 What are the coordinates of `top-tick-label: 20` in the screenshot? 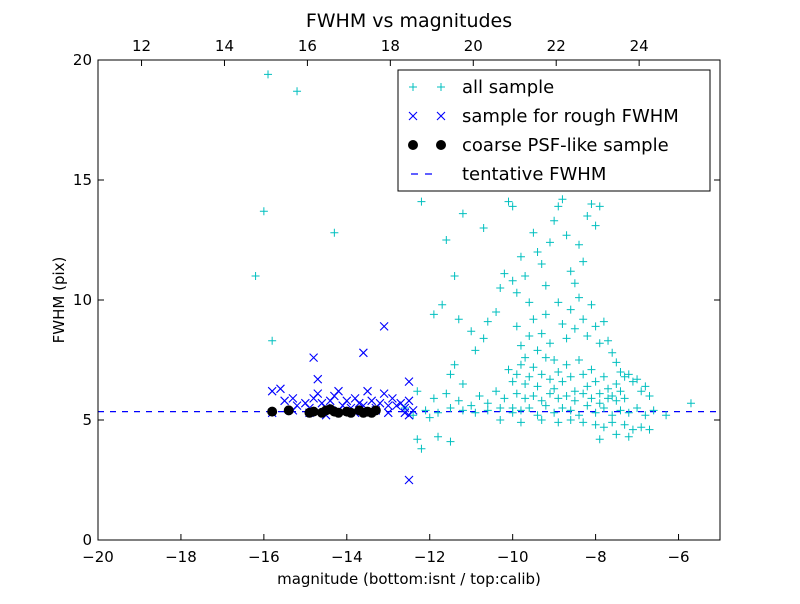 It's located at (473, 46).